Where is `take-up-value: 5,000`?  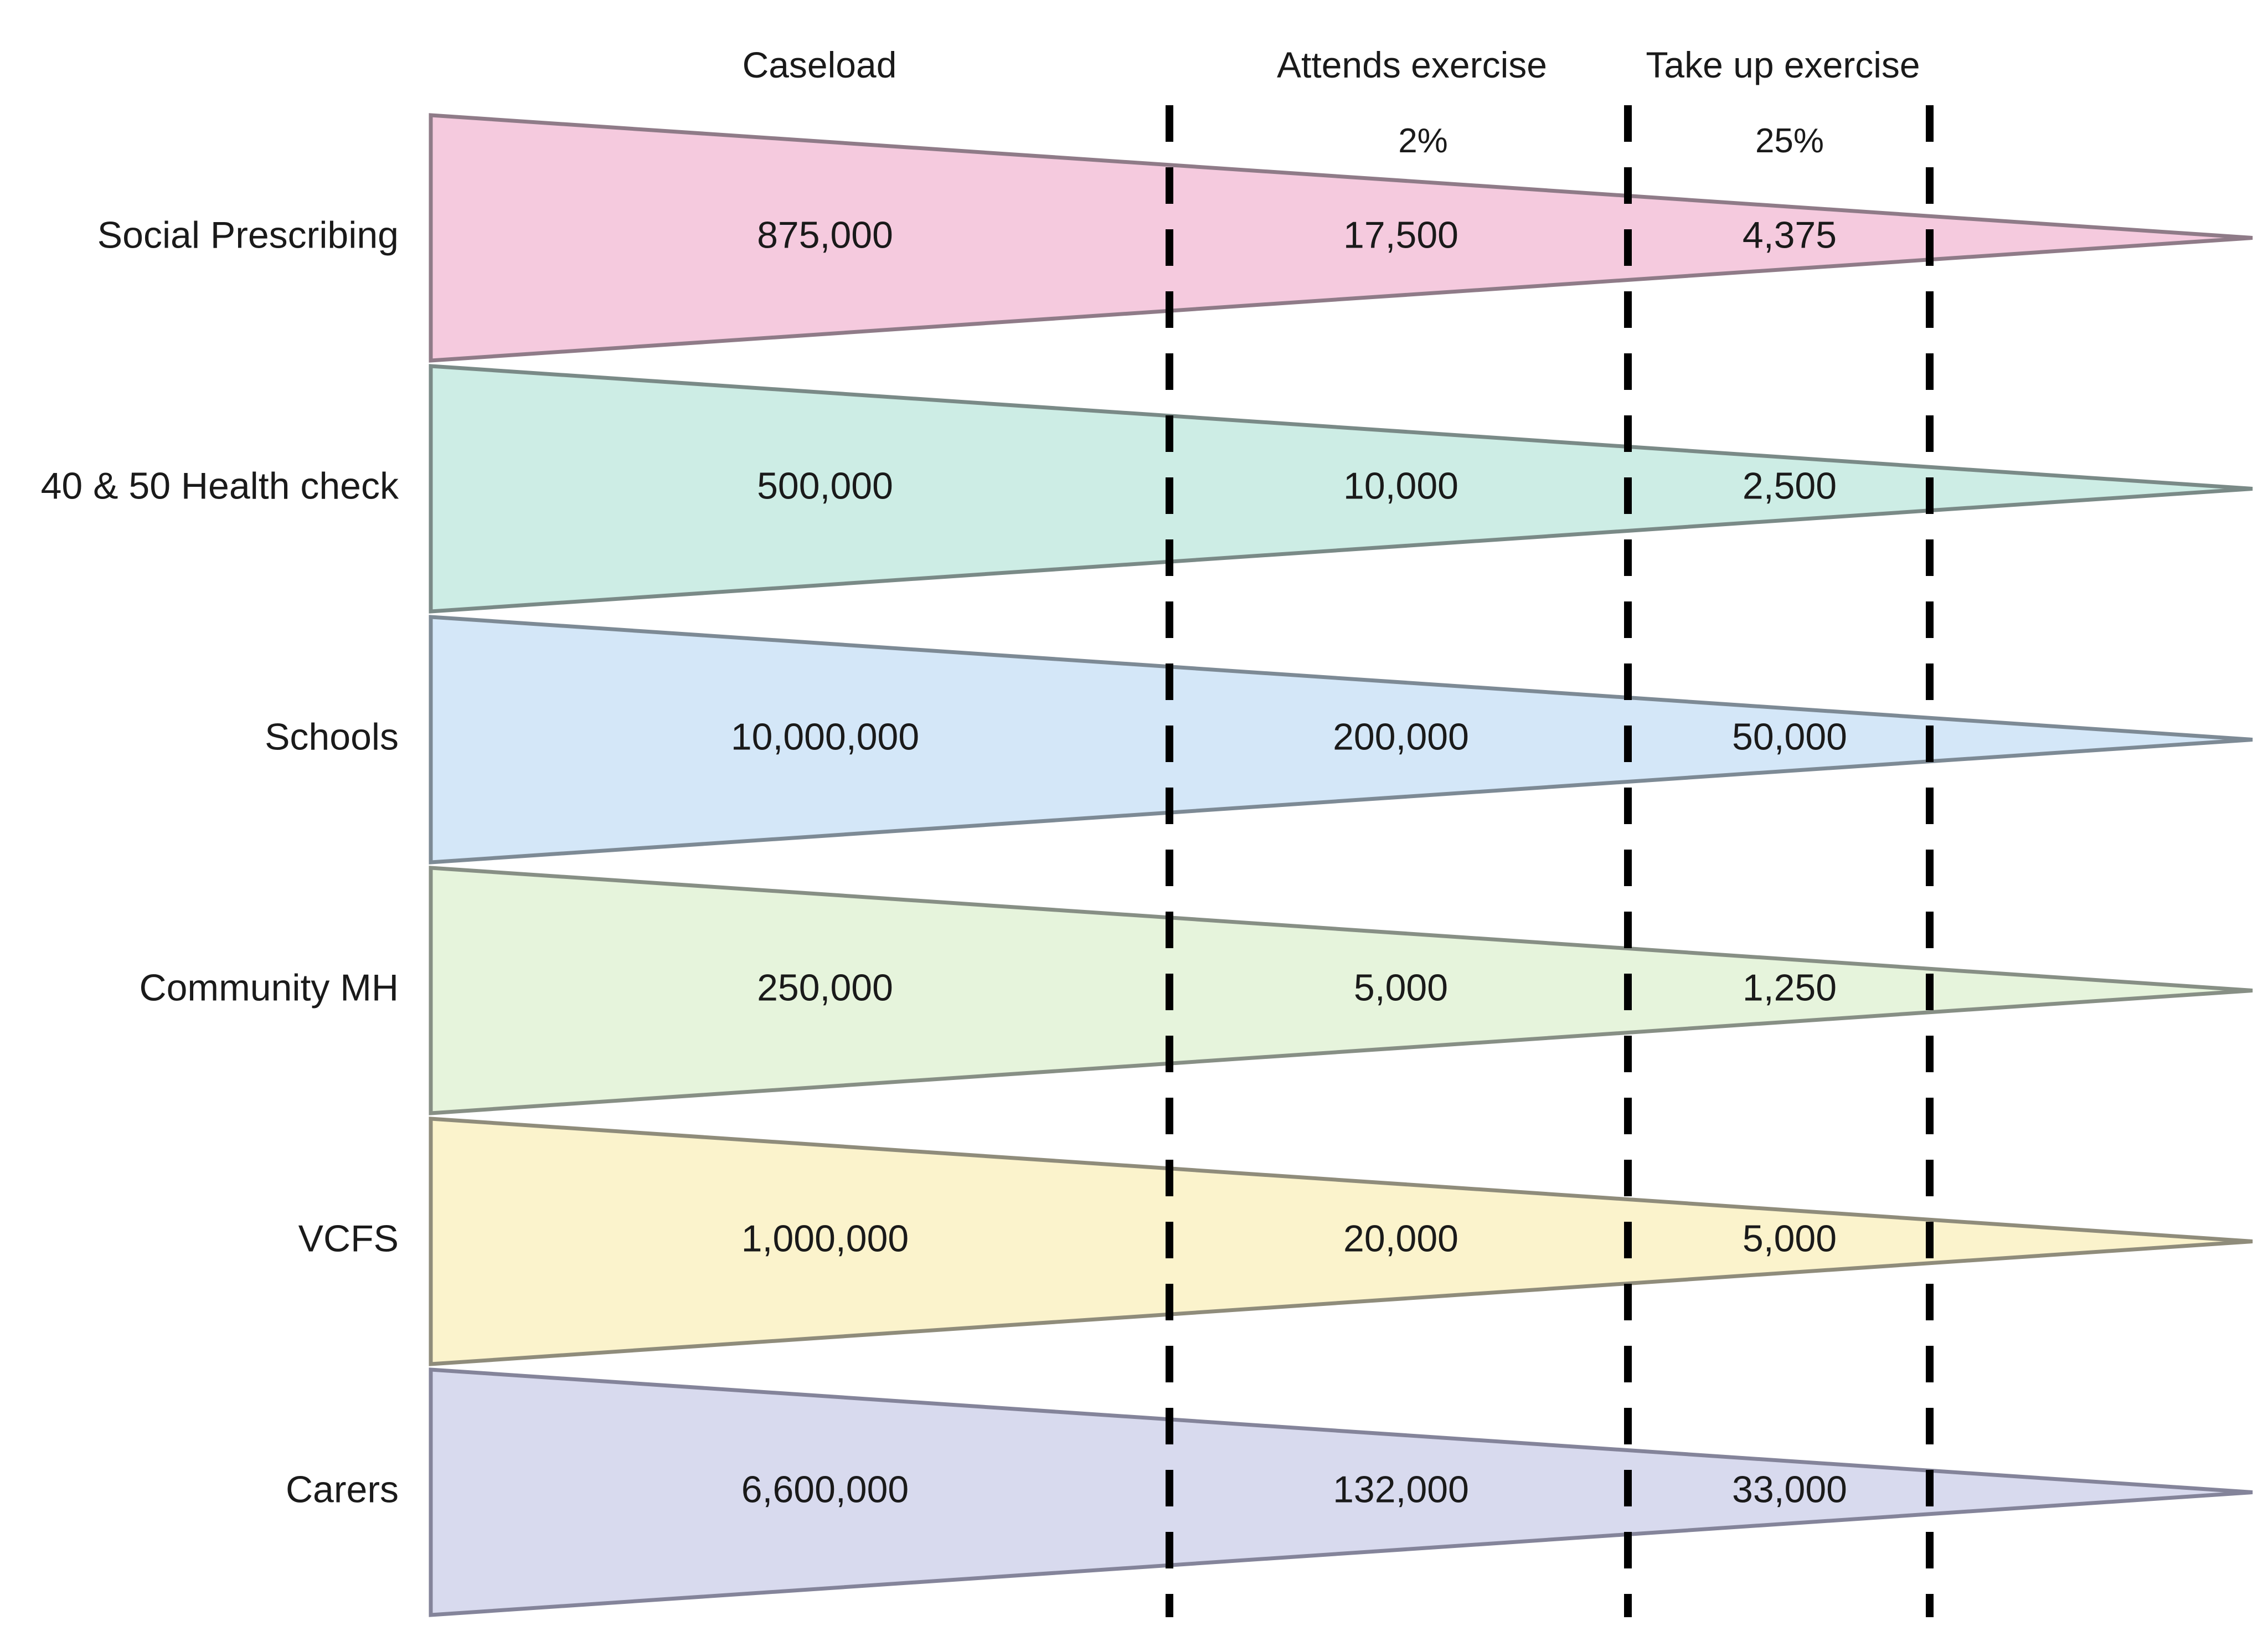
take-up-value: 5,000 is located at coordinates (1790, 1239).